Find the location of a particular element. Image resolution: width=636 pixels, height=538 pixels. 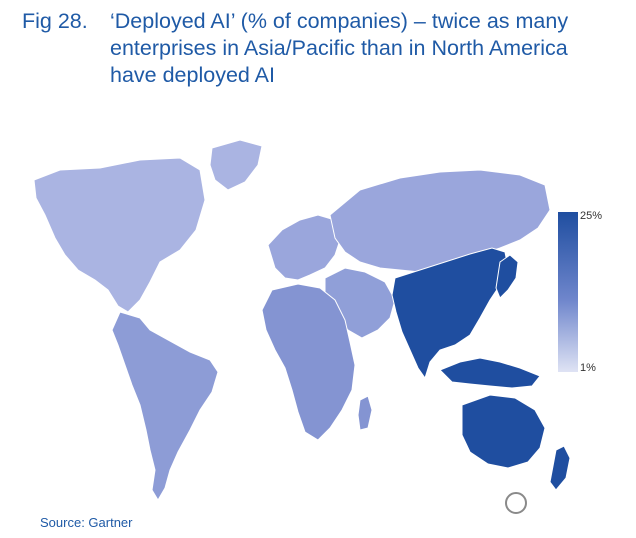

legend-max-label: 25% is located at coordinates (591, 216).